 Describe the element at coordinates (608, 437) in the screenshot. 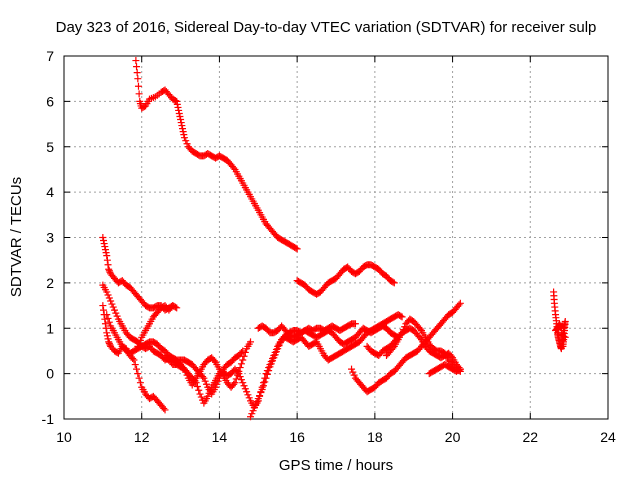

I see `x-tick-label: 24` at that location.